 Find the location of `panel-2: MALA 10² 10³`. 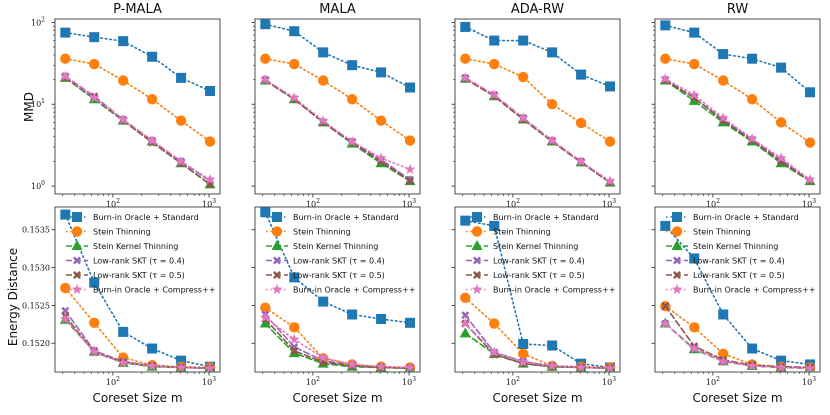

panel-2: MALA 10² 10³ is located at coordinates (336, 105).